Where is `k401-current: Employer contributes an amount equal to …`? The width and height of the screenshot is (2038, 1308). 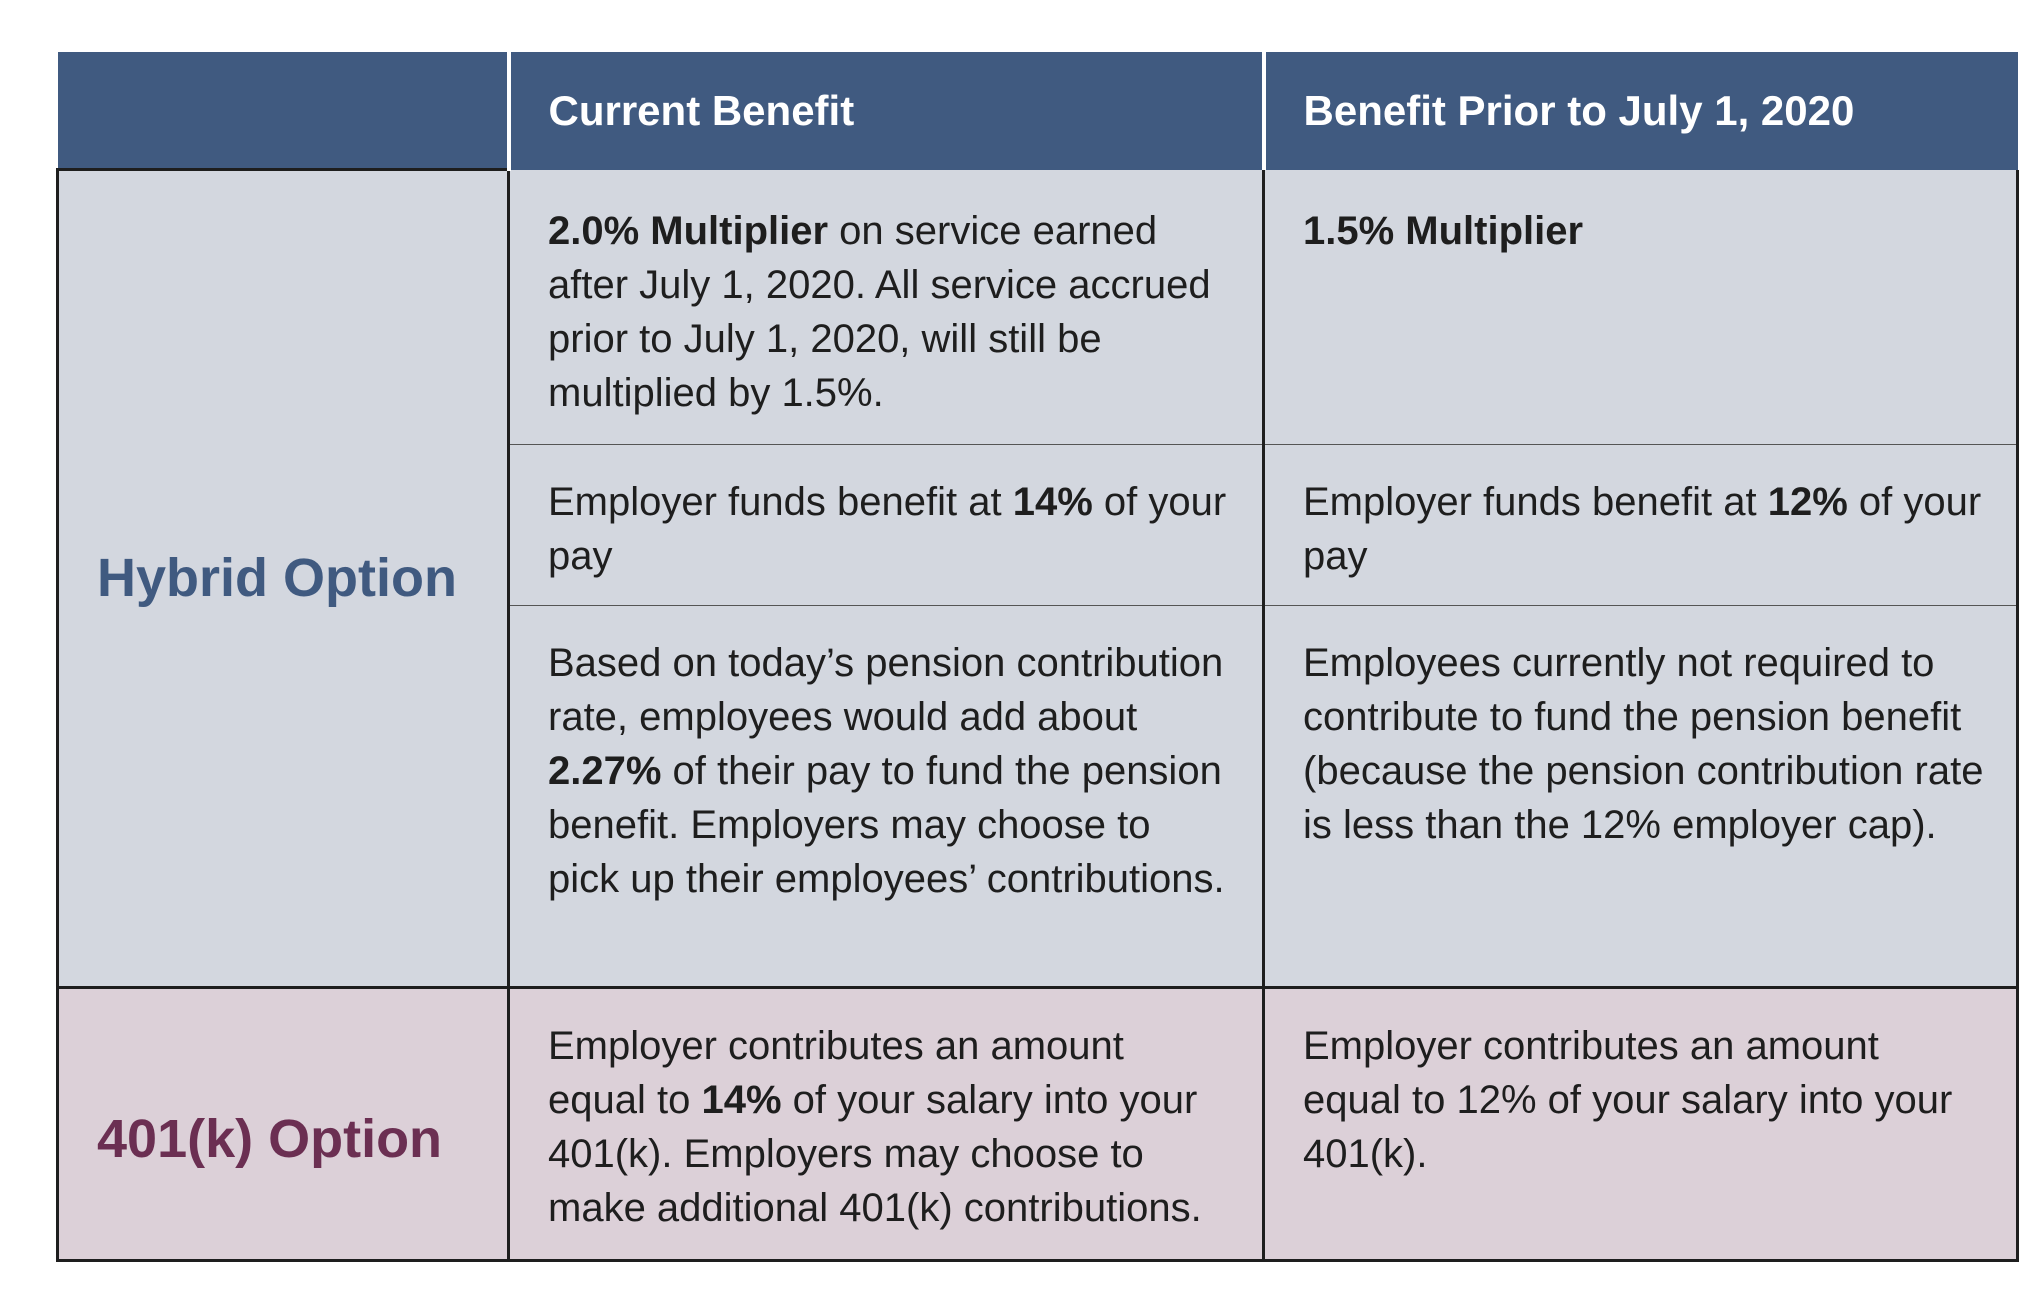 k401-current: Employer contributes an amount equal to … is located at coordinates (886, 1123).